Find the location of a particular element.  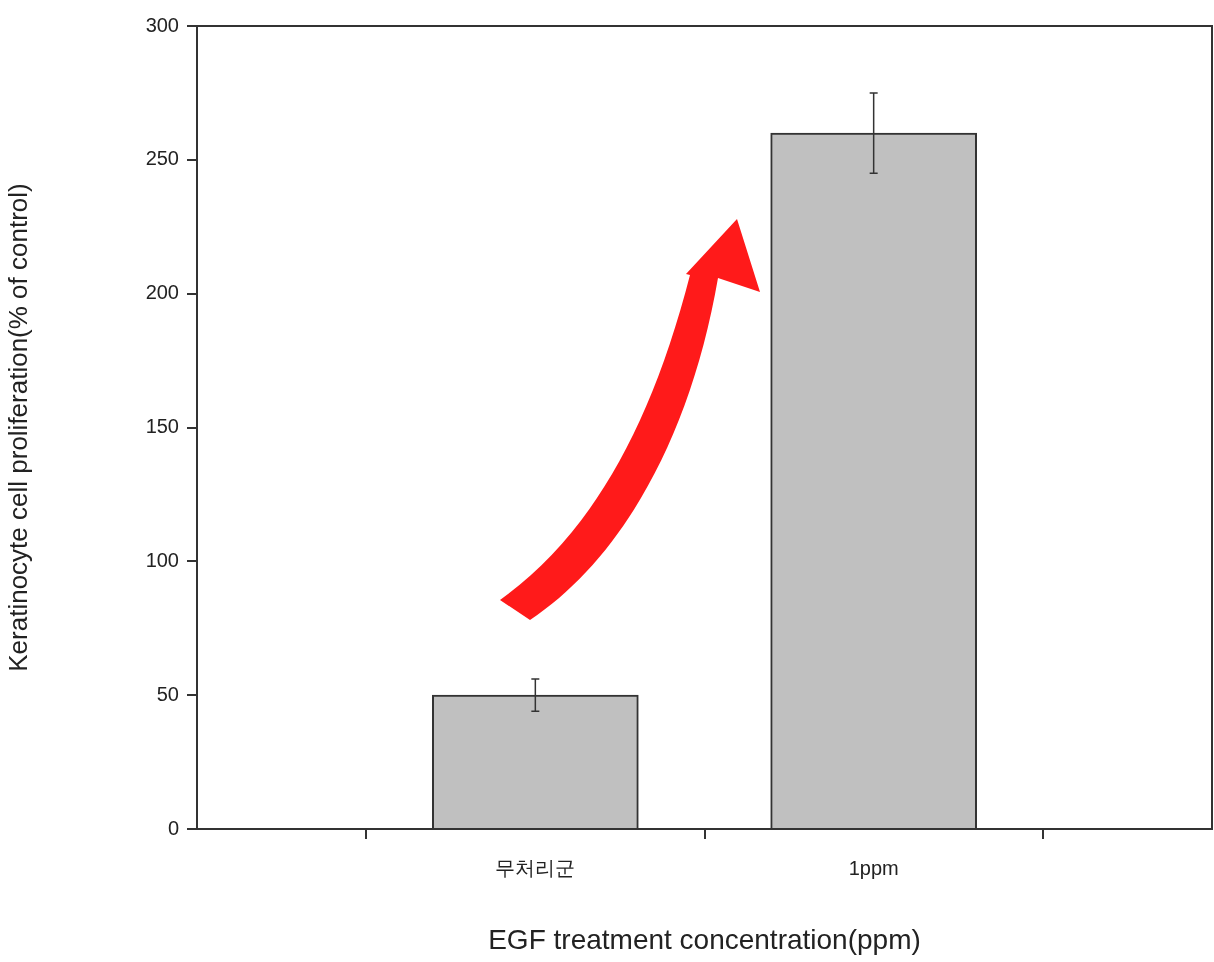

x-tick-label: 무처리군 is located at coordinates (535, 867).